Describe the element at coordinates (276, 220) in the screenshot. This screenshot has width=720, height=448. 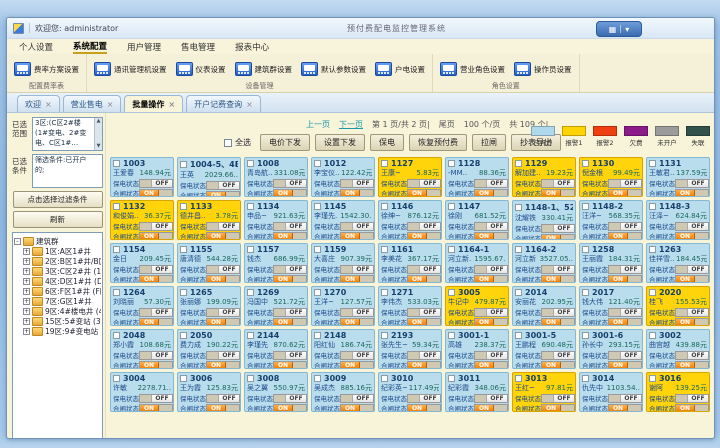
I see `room-card: 1134 申品~ 921.63元 保电状态 OFF` at that location.